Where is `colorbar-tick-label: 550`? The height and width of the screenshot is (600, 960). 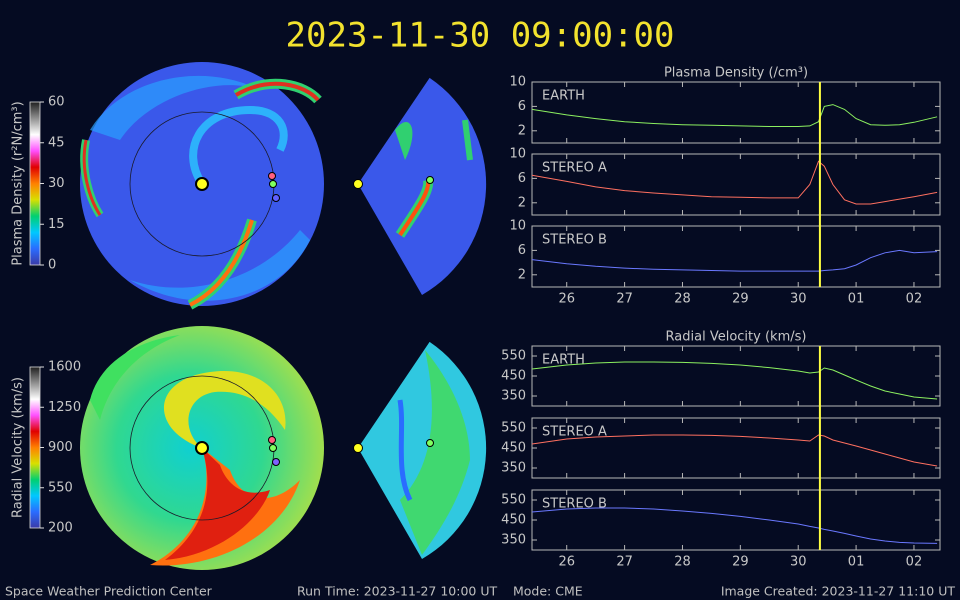 colorbar-tick-label: 550 is located at coordinates (60, 487).